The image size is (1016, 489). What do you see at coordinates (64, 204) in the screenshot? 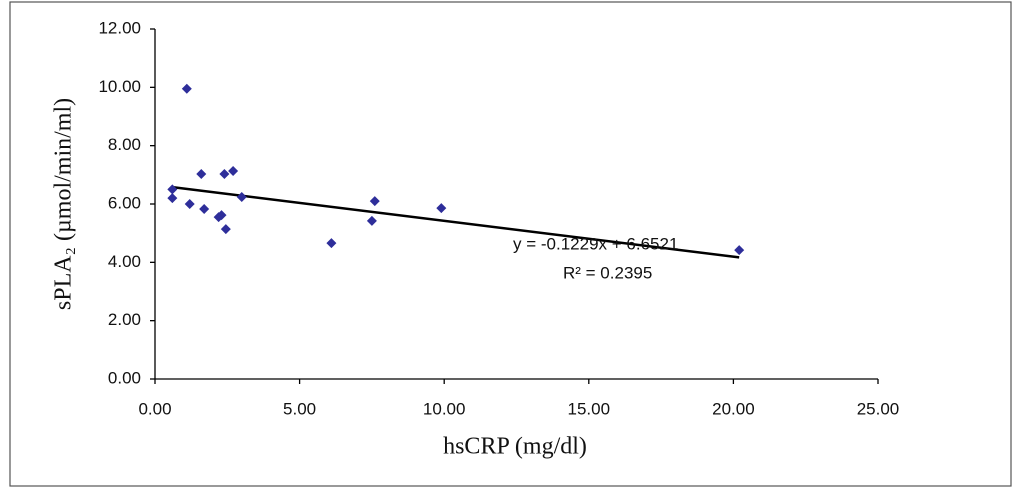
I see `y-axis-title: sPLA₂ (µmol/min/ml)` at bounding box center [64, 204].